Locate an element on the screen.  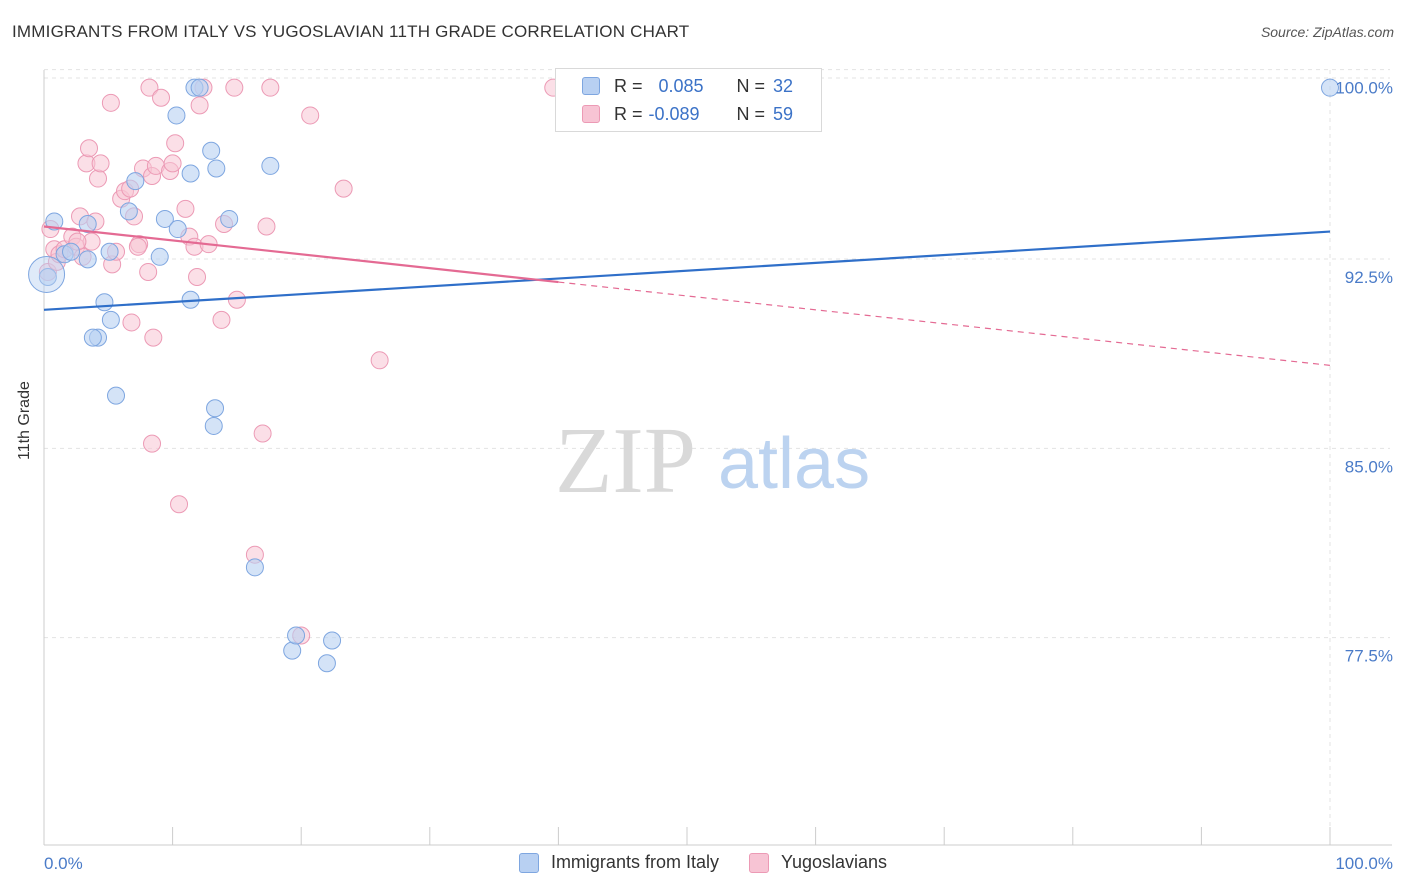
watermark: ZIP atlas is located at coordinates (712, 461).